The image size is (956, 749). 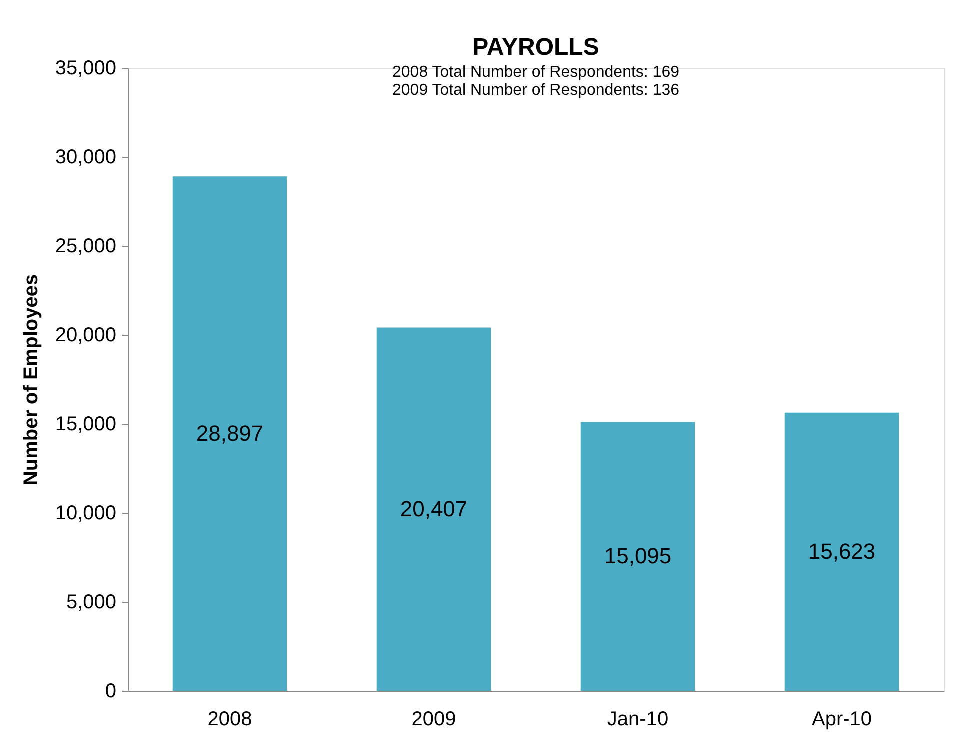 I want to click on y-axis-title: Number of Employees, so click(x=31, y=380).